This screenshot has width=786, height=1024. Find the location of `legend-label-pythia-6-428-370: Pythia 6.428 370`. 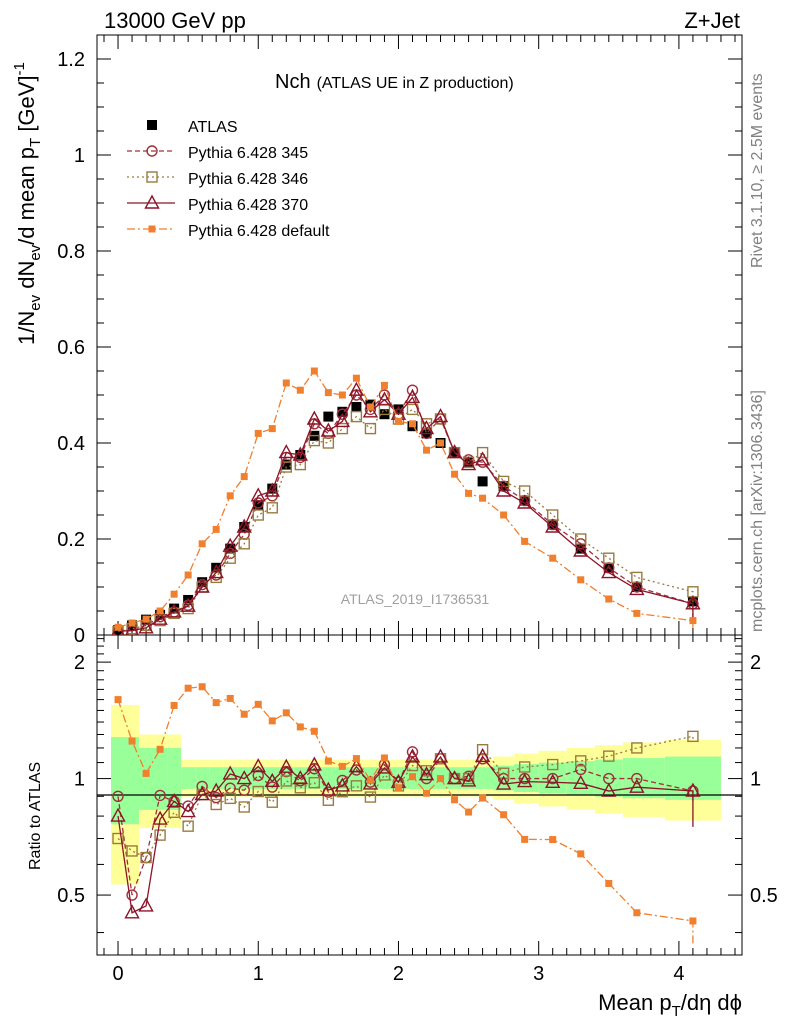

legend-label-pythia-6-428-370: Pythia 6.428 370 is located at coordinates (248, 205).